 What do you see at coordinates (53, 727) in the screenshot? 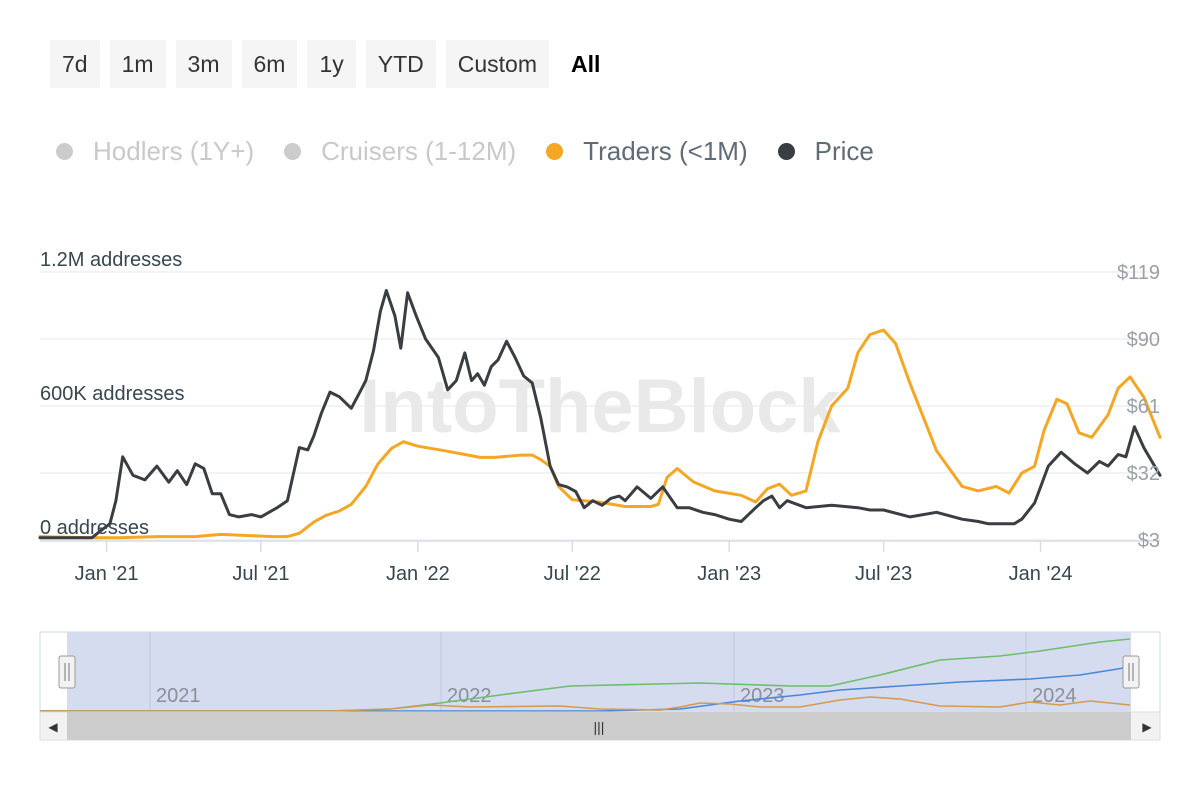
I see `scroll-left-arrow-icon: ◀` at bounding box center [53, 727].